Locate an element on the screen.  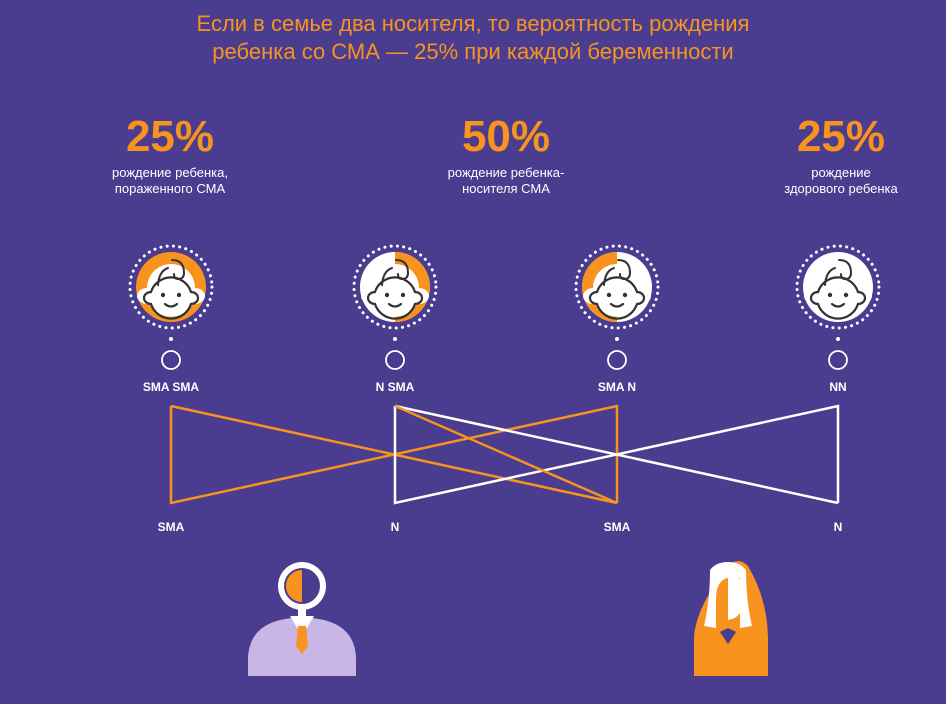
child-genotype-label-3: SMA N is located at coordinates (617, 387).